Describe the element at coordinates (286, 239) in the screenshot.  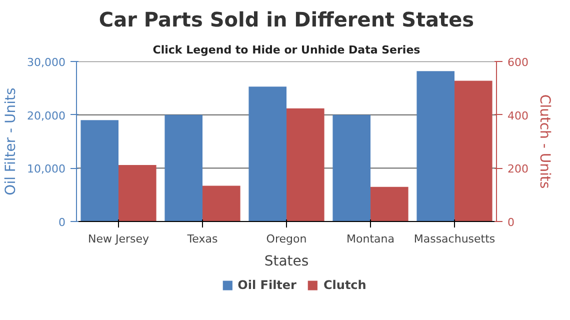
I see `x-tick-label: Oregon` at that location.